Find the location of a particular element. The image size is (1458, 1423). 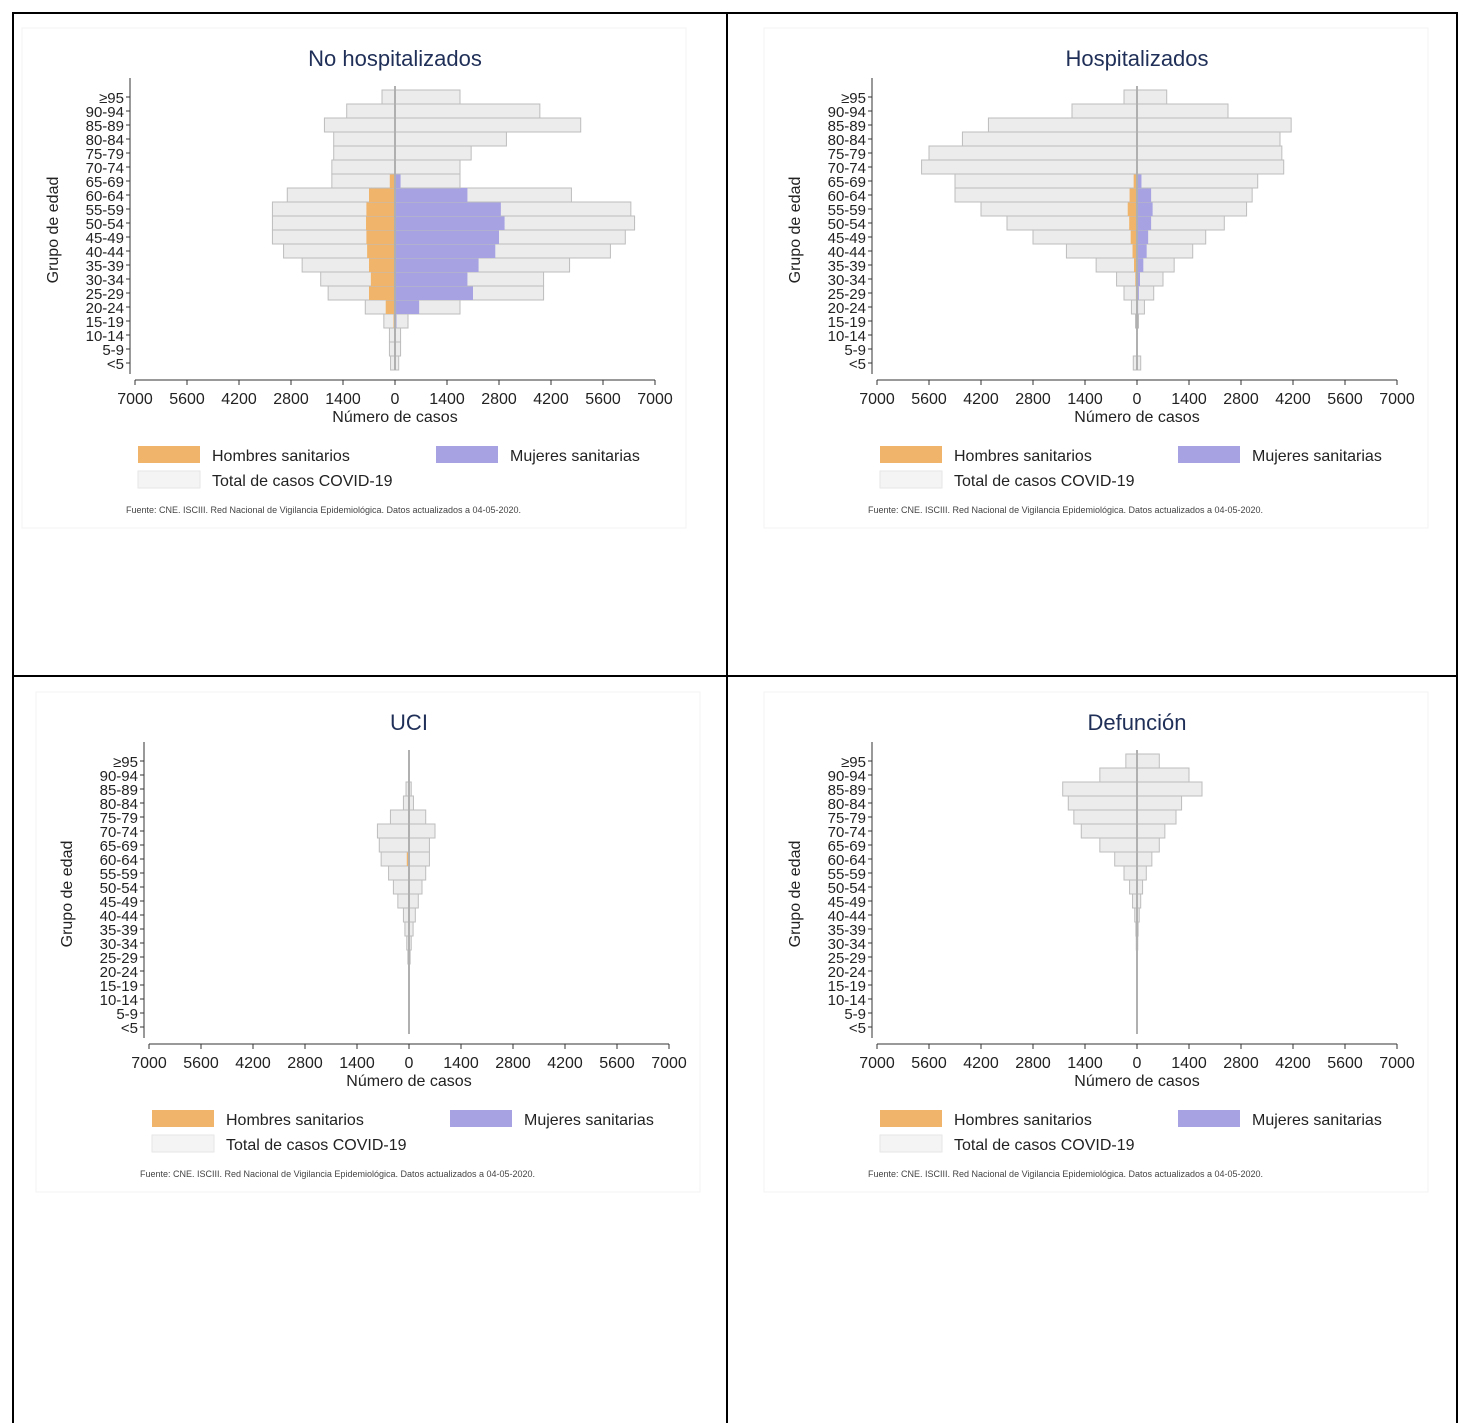

age-tick-label: 85-89 is located at coordinates (105, 126).